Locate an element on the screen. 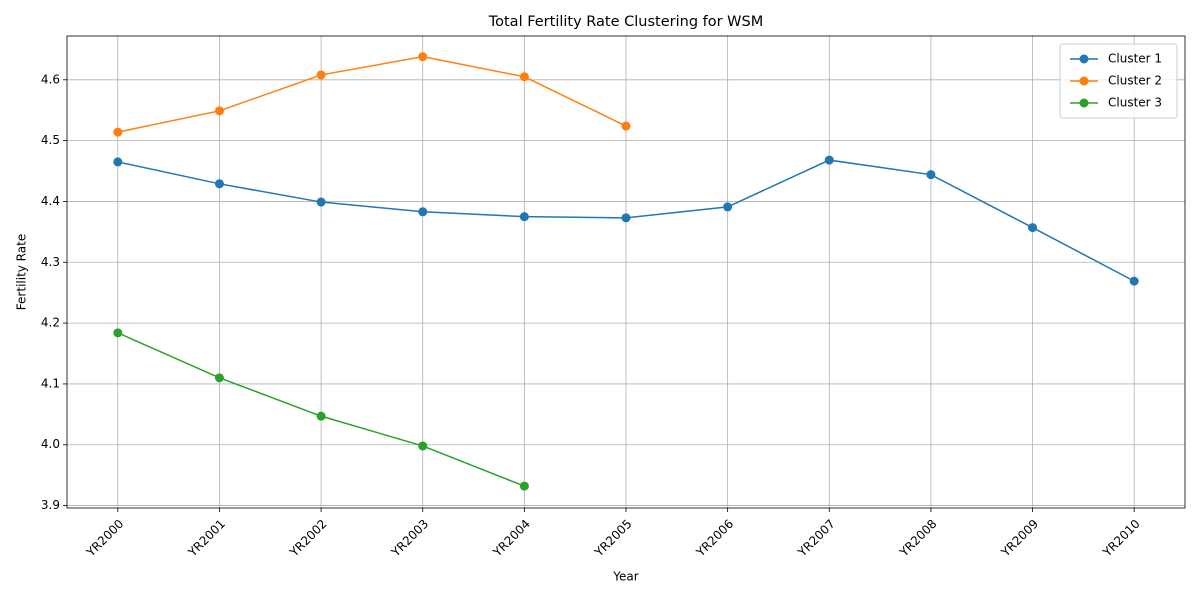  y-tick-label: 4.1 is located at coordinates (50, 383).